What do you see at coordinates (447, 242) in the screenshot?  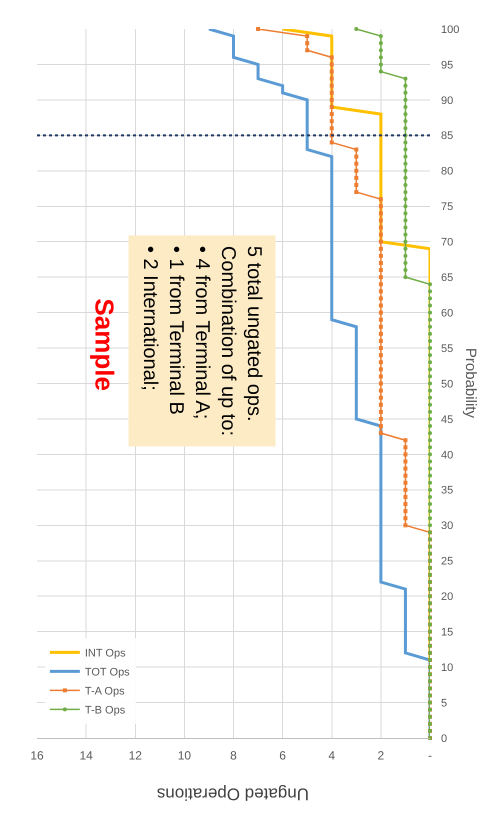 I see `y-tick-label: 70` at bounding box center [447, 242].